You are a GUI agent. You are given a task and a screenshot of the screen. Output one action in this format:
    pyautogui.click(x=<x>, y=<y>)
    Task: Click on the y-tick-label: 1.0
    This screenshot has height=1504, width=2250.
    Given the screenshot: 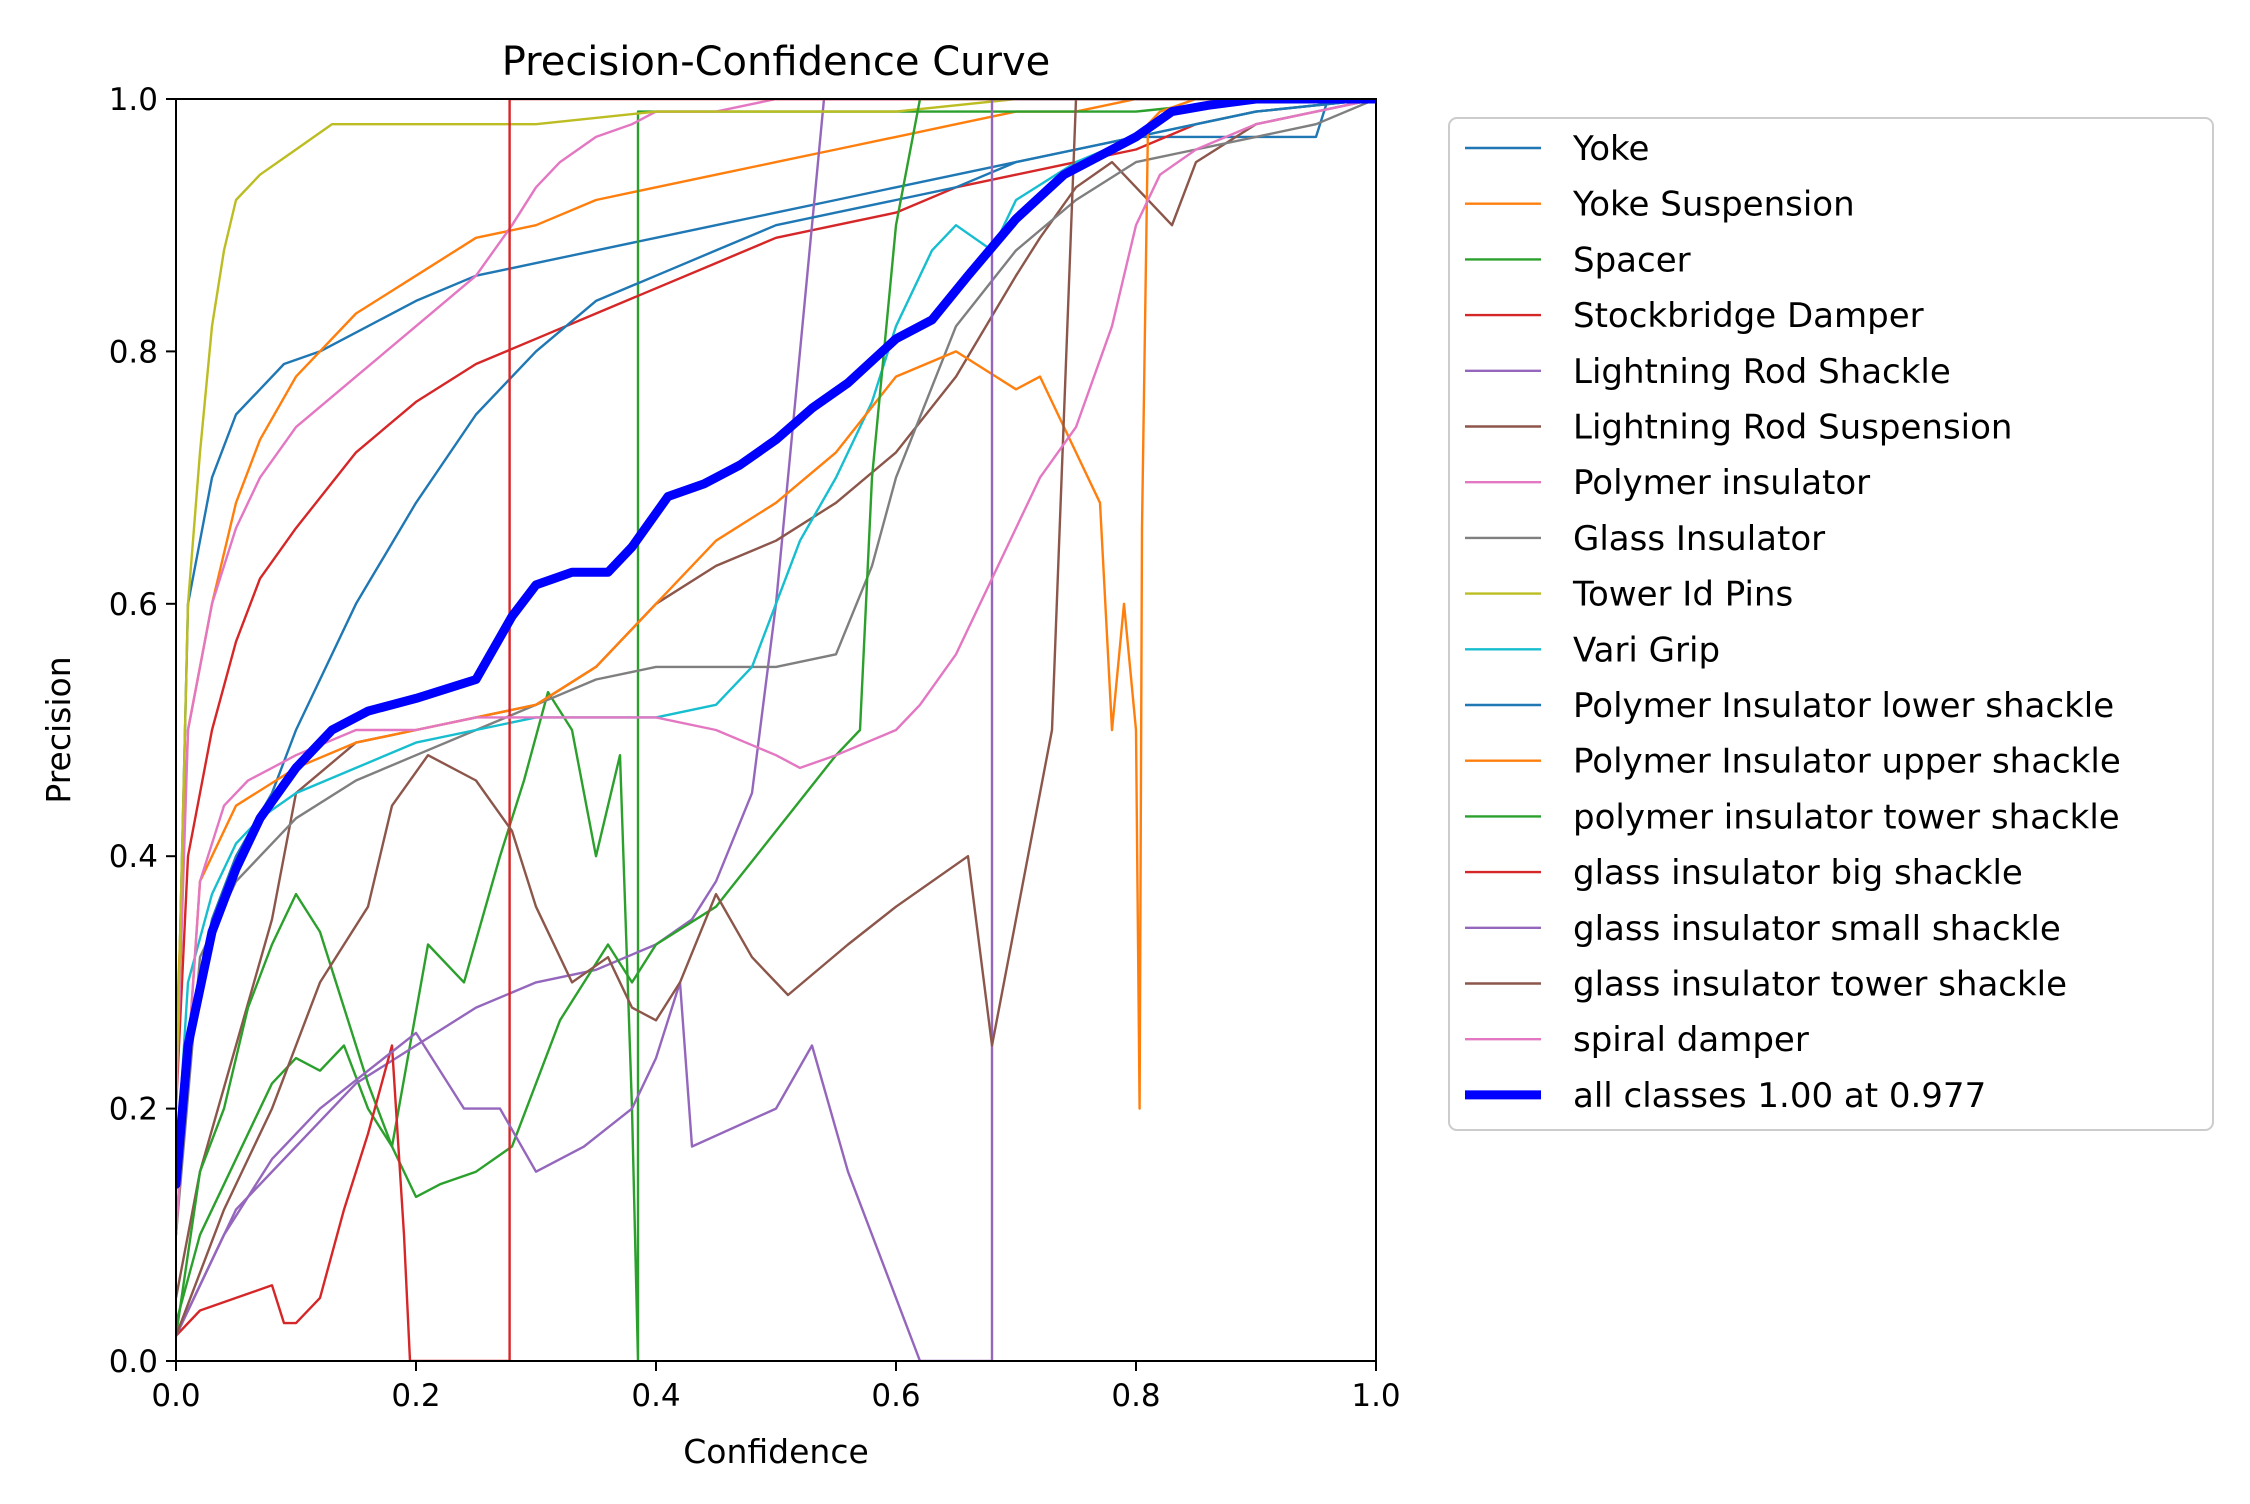 What is the action you would take?
    pyautogui.click(x=133, y=100)
    